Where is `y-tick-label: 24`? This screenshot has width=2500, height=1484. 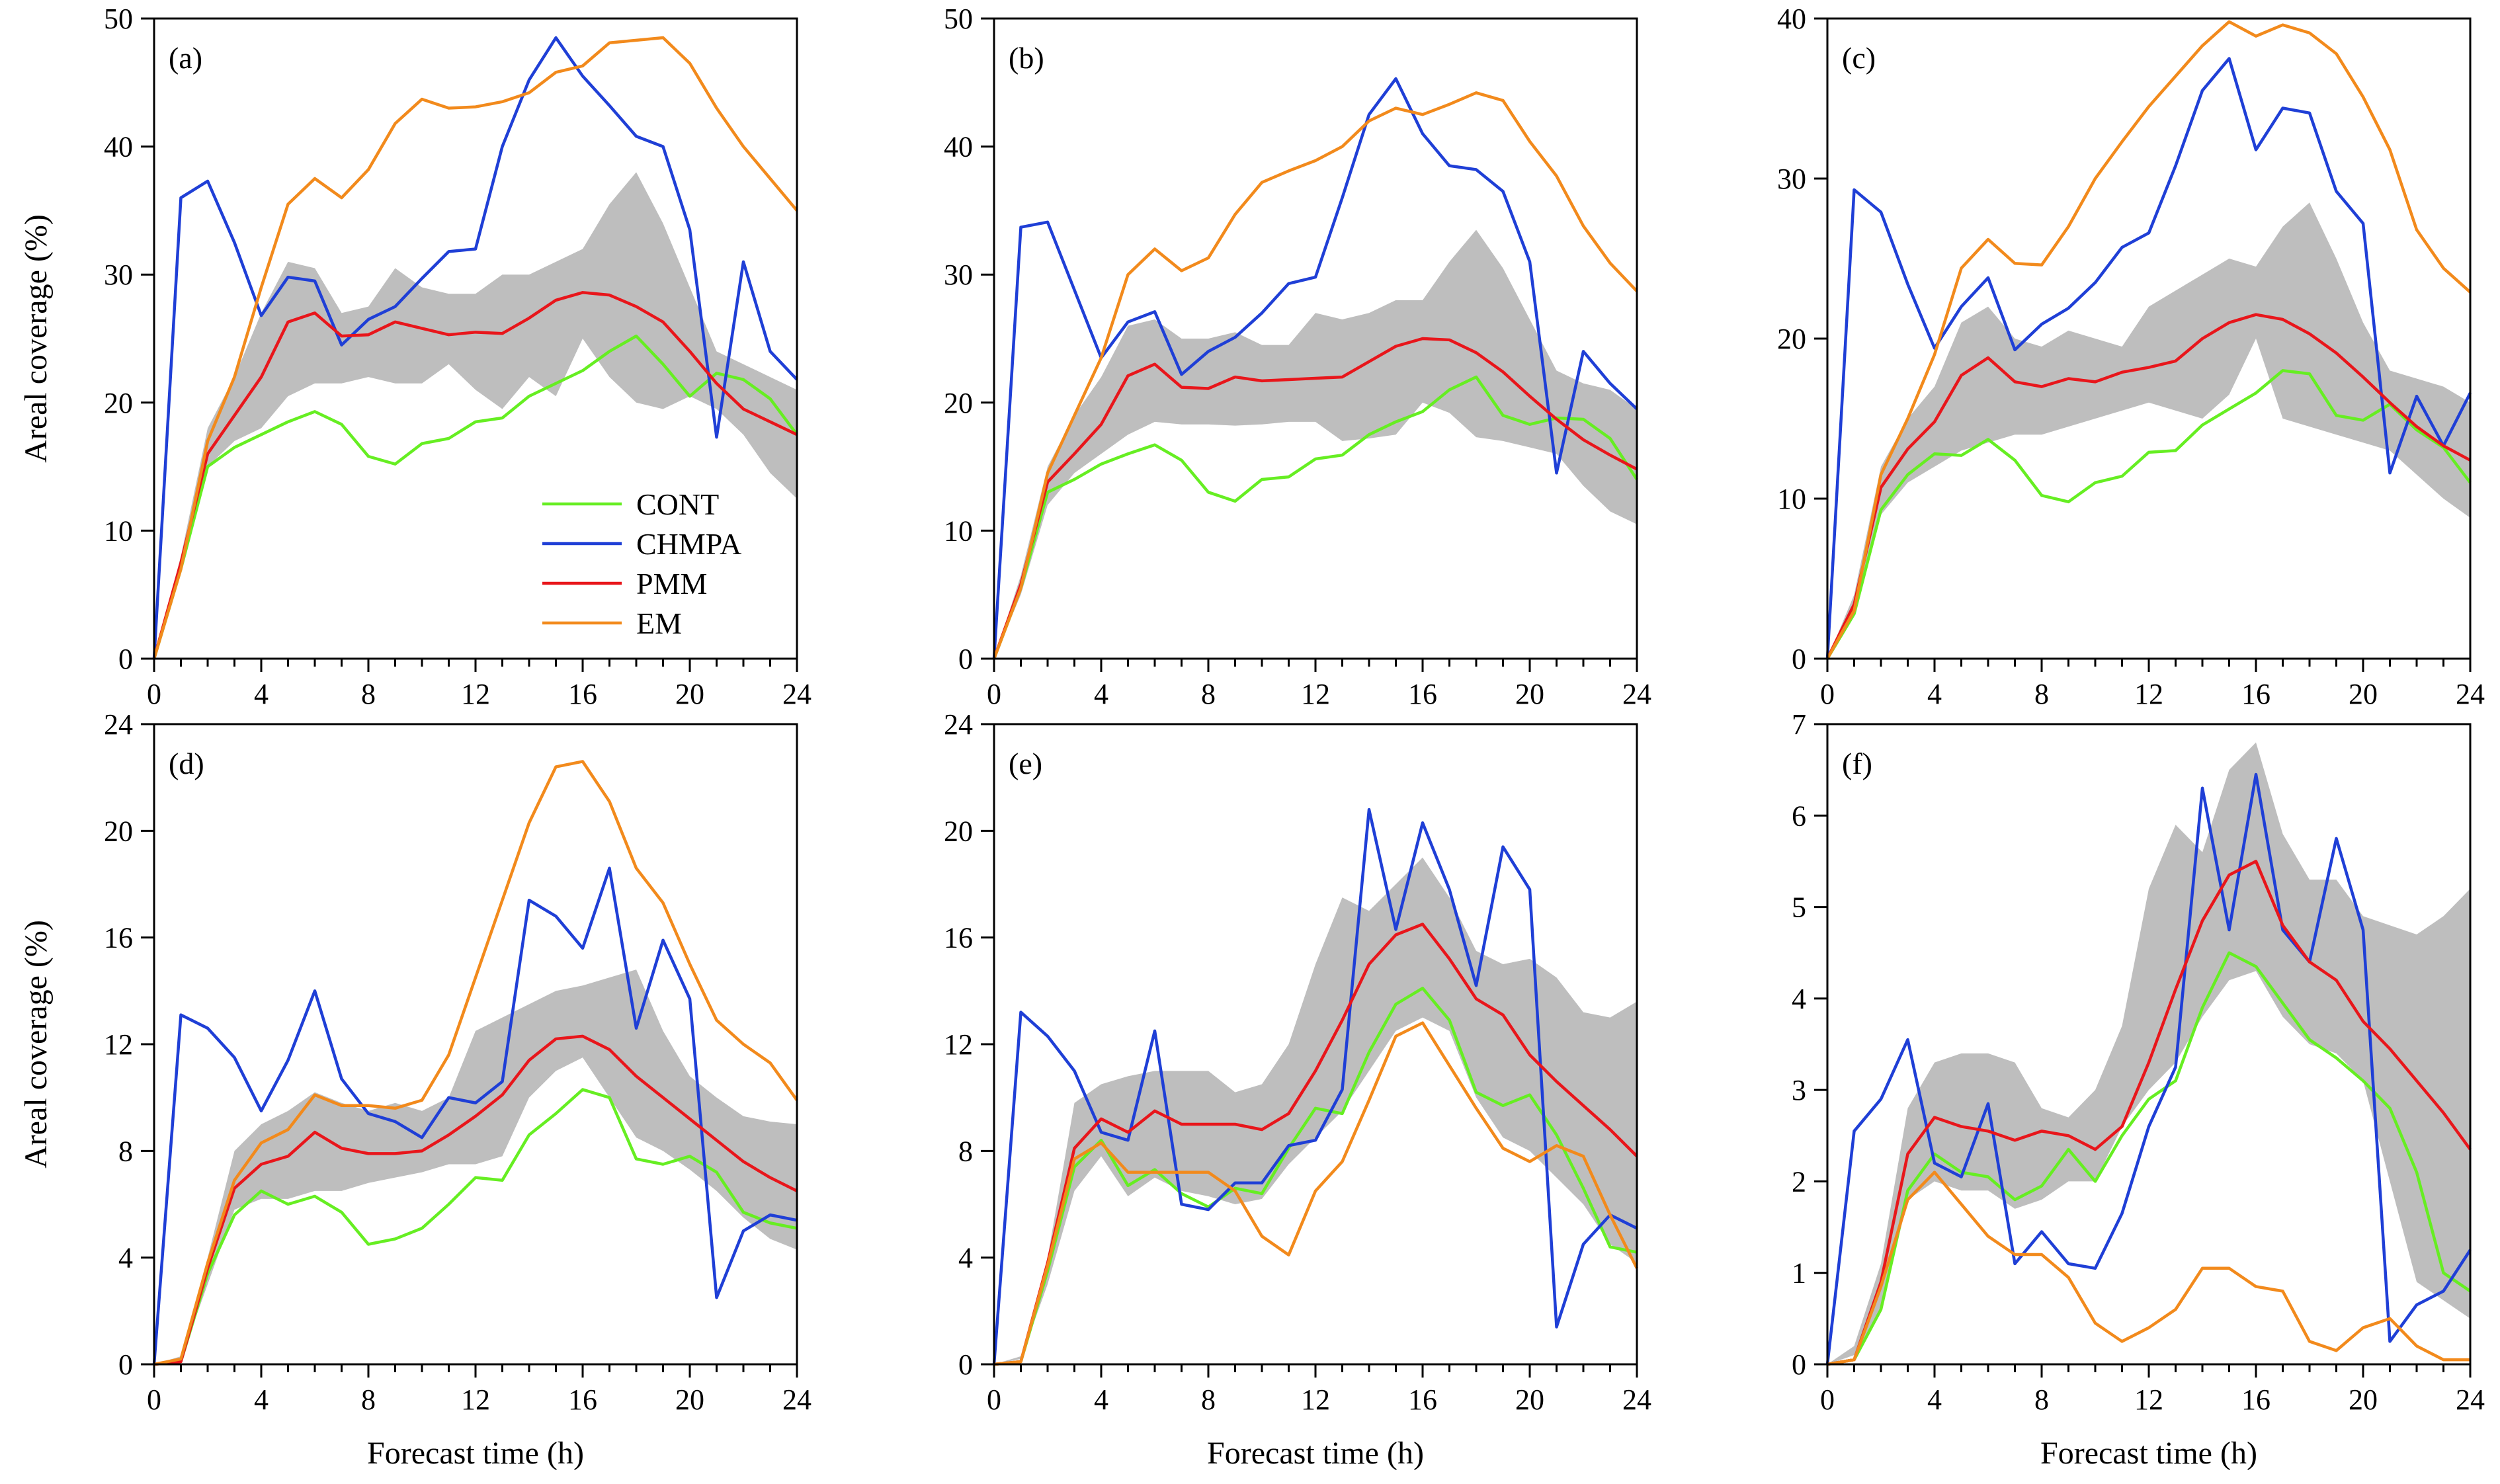 y-tick-label: 24 is located at coordinates (958, 725).